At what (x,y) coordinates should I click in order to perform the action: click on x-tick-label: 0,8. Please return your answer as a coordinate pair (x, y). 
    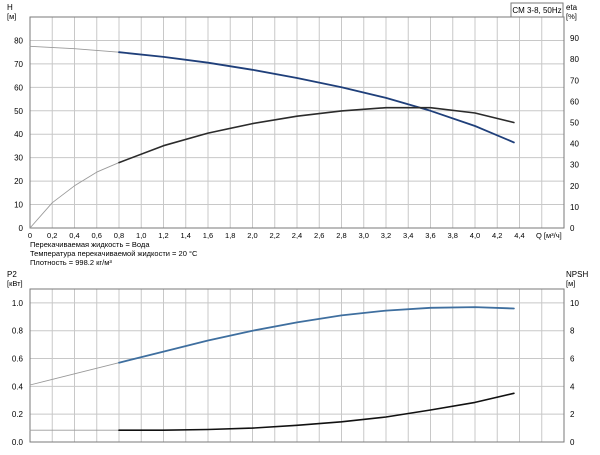
    Looking at the image, I should click on (119, 235).